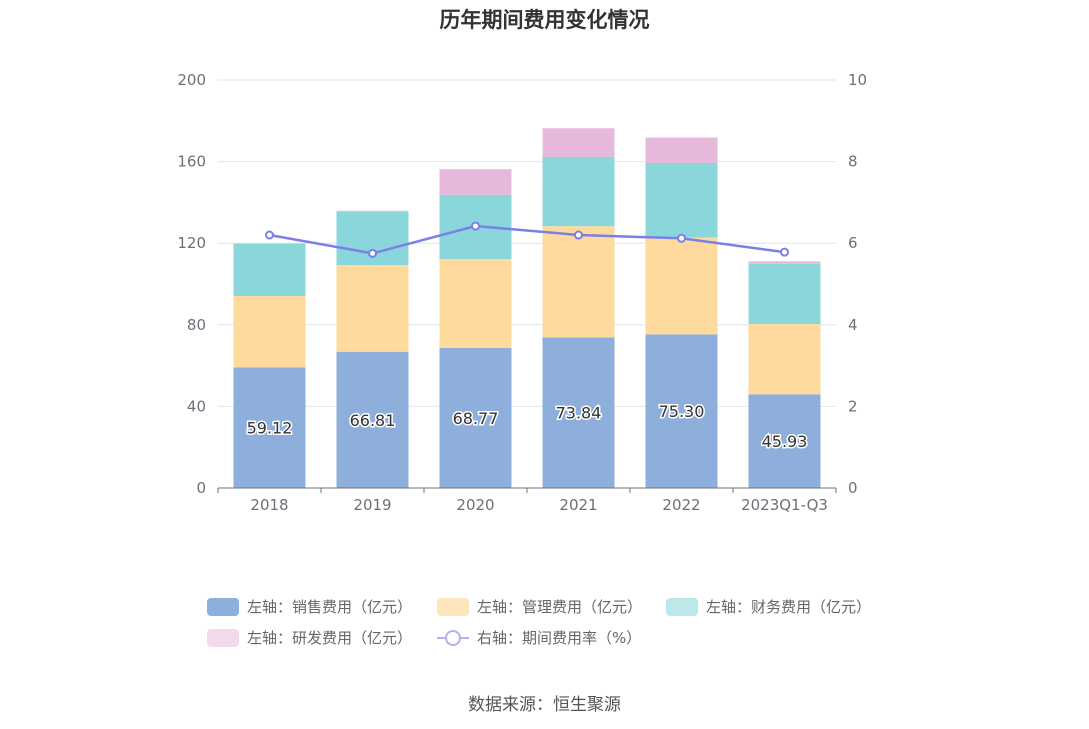 The image size is (1089, 729). I want to click on x-tick-label: 2021, so click(578, 505).